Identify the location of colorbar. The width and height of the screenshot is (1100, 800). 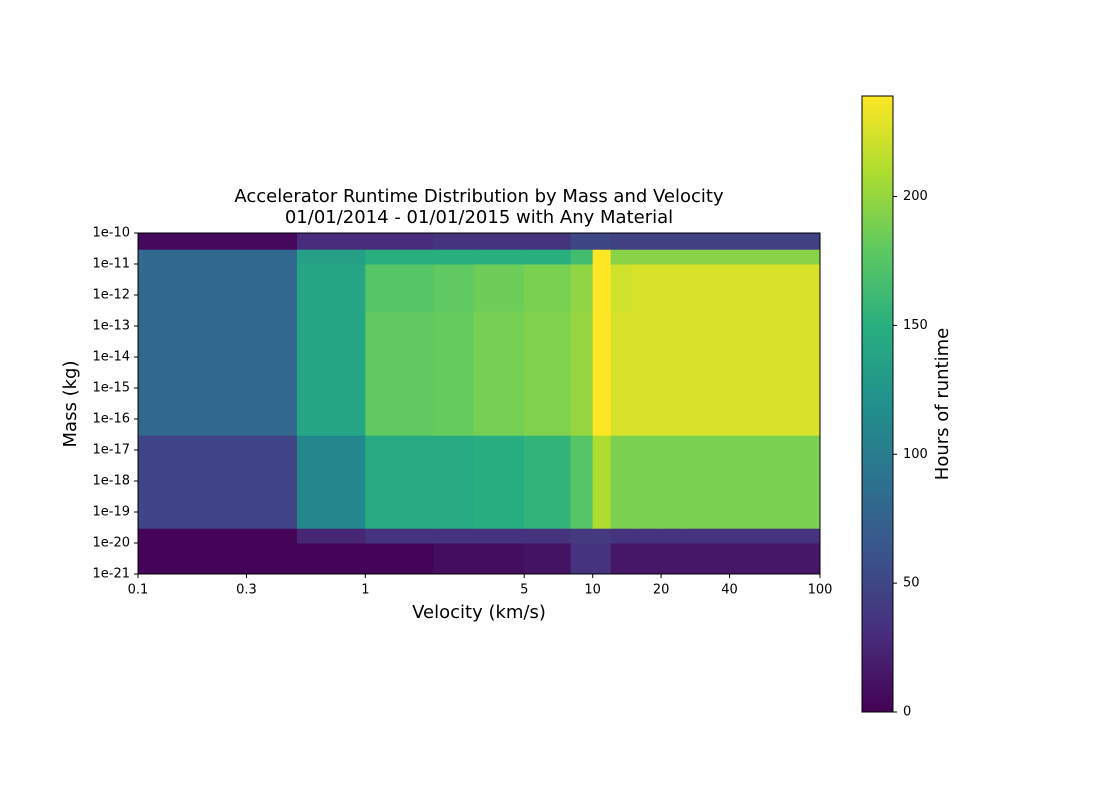
(877, 404).